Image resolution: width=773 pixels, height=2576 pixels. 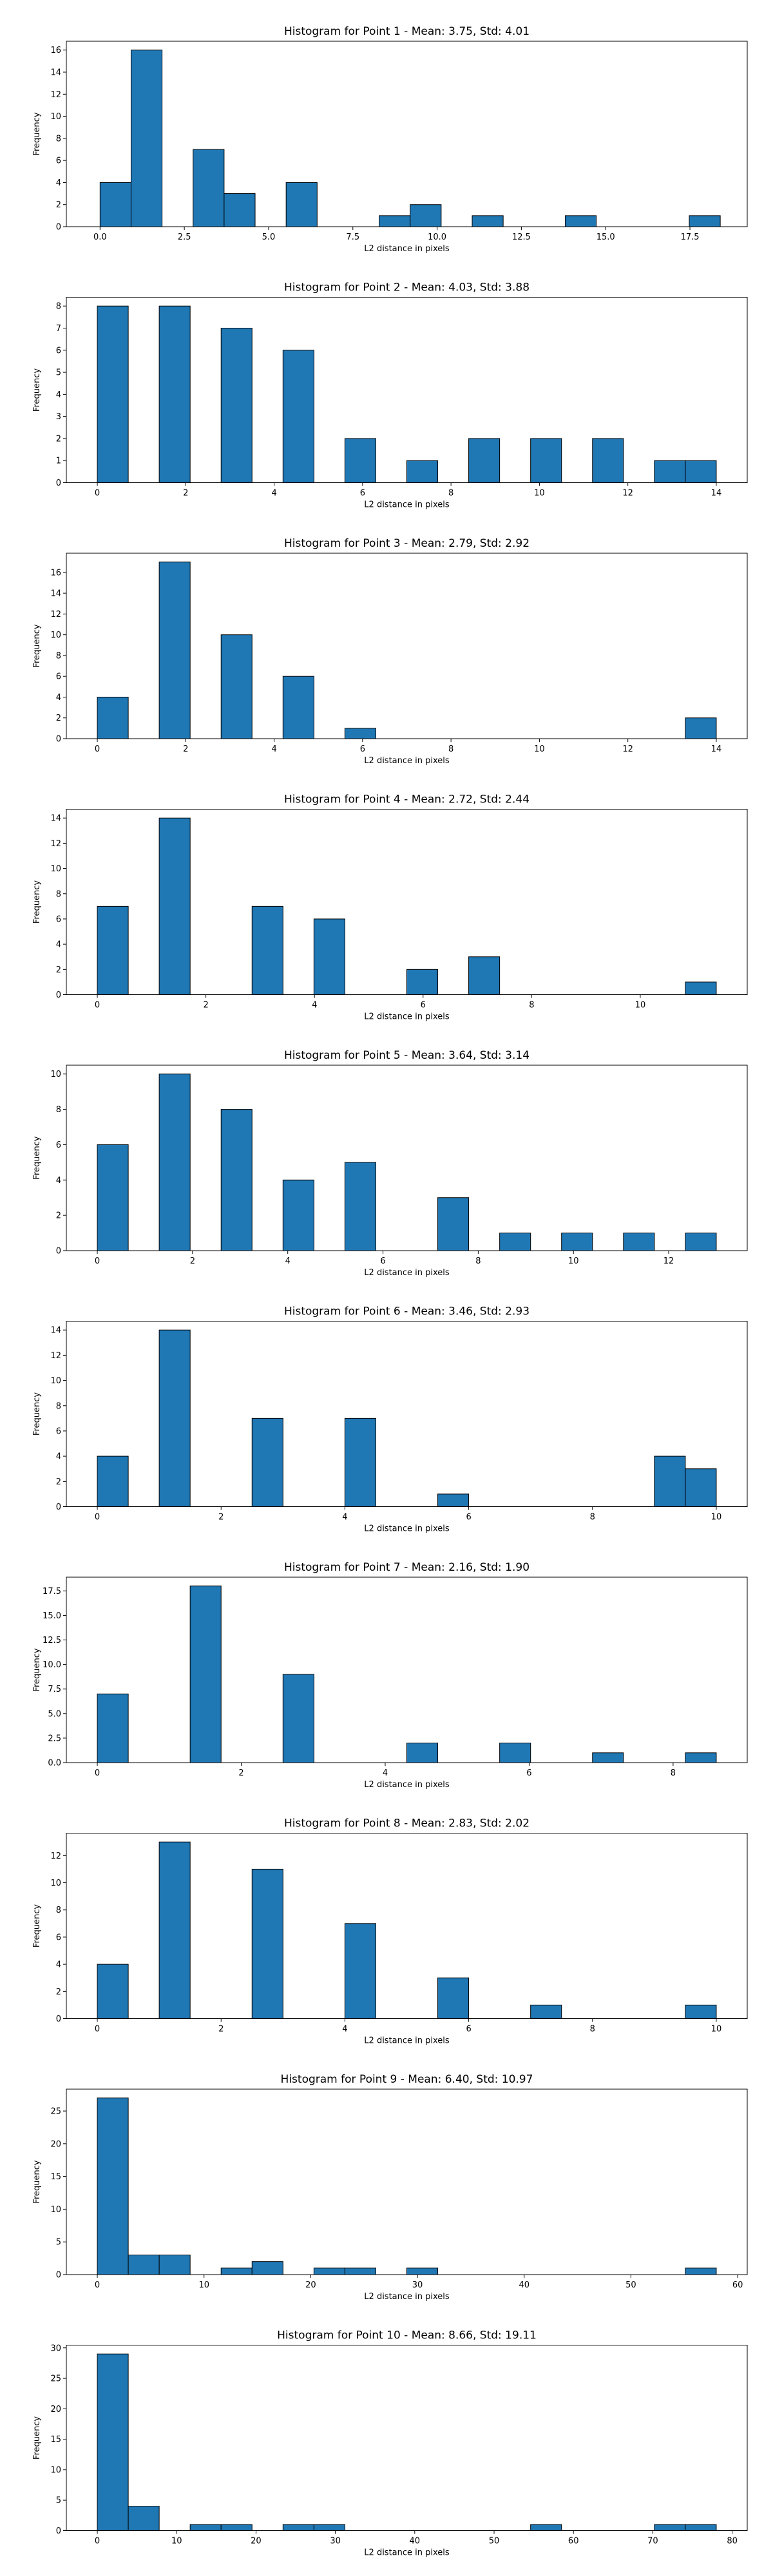 I want to click on y-tick-label: 6, so click(x=58, y=677).